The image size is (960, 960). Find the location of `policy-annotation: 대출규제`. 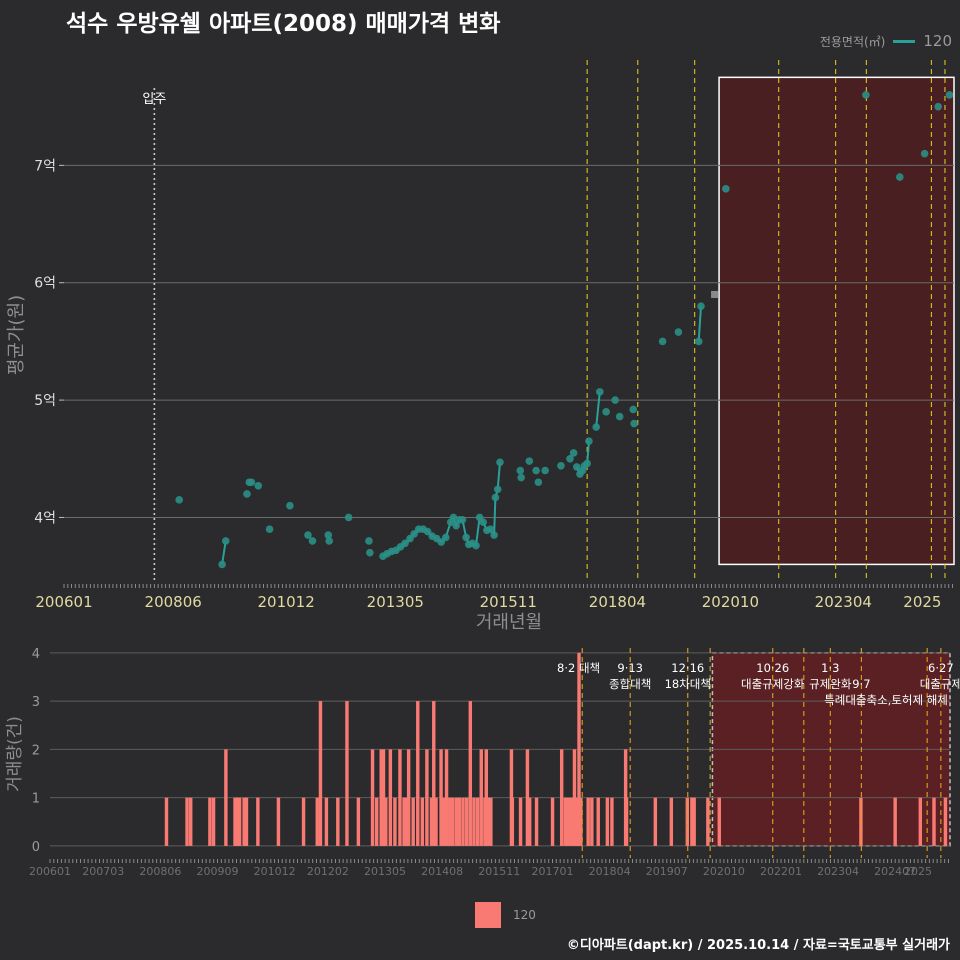

policy-annotation: 대출규제 is located at coordinates (940, 684).